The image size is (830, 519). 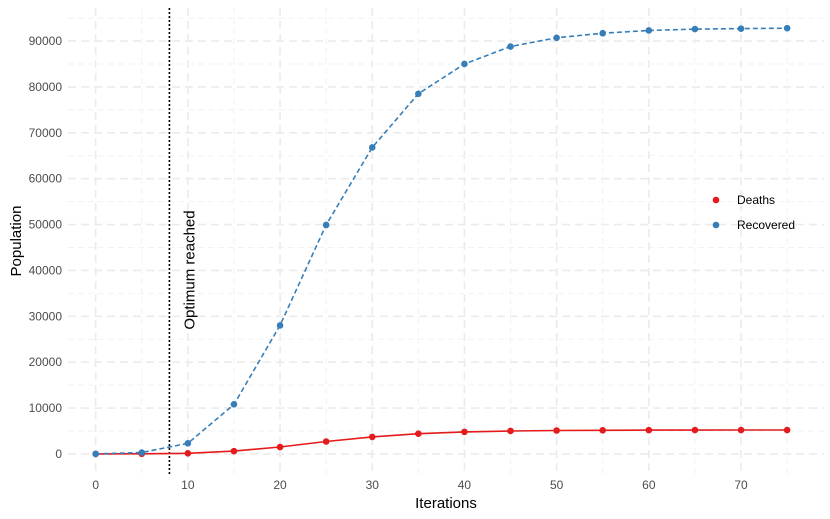 I want to click on y-tick-label: 30000, so click(x=46, y=316).